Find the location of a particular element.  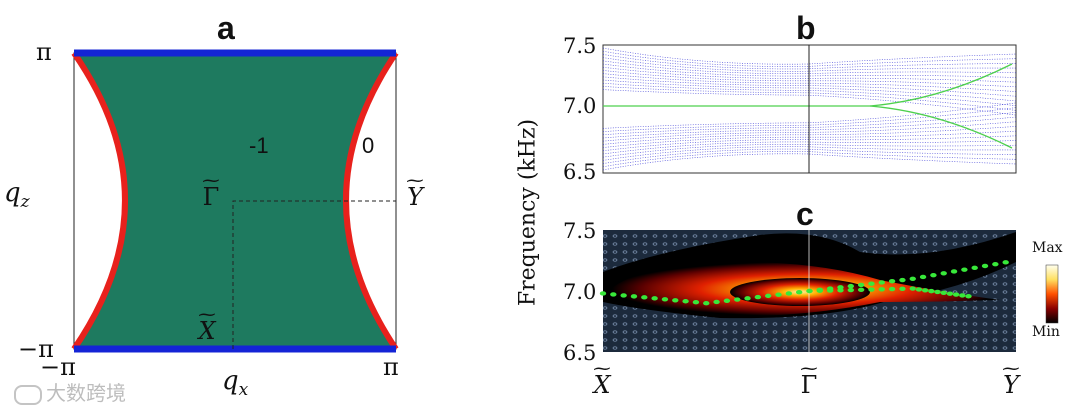

watermark-text: 大数跨境 is located at coordinates (86, 393).